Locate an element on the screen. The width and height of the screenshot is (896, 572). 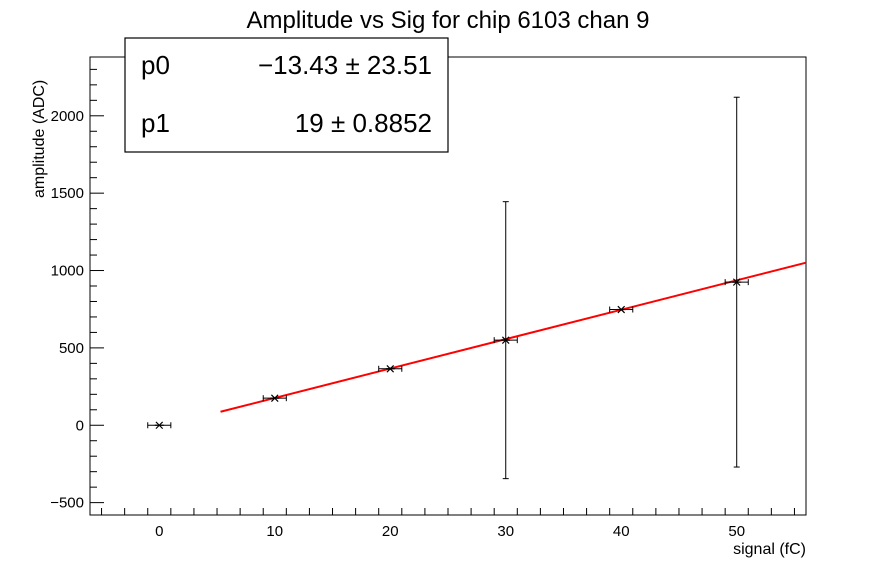
fit-stats-box: p0 −13.43 ± 23.51 p1 19 ± 0.8852 is located at coordinates (286, 95).